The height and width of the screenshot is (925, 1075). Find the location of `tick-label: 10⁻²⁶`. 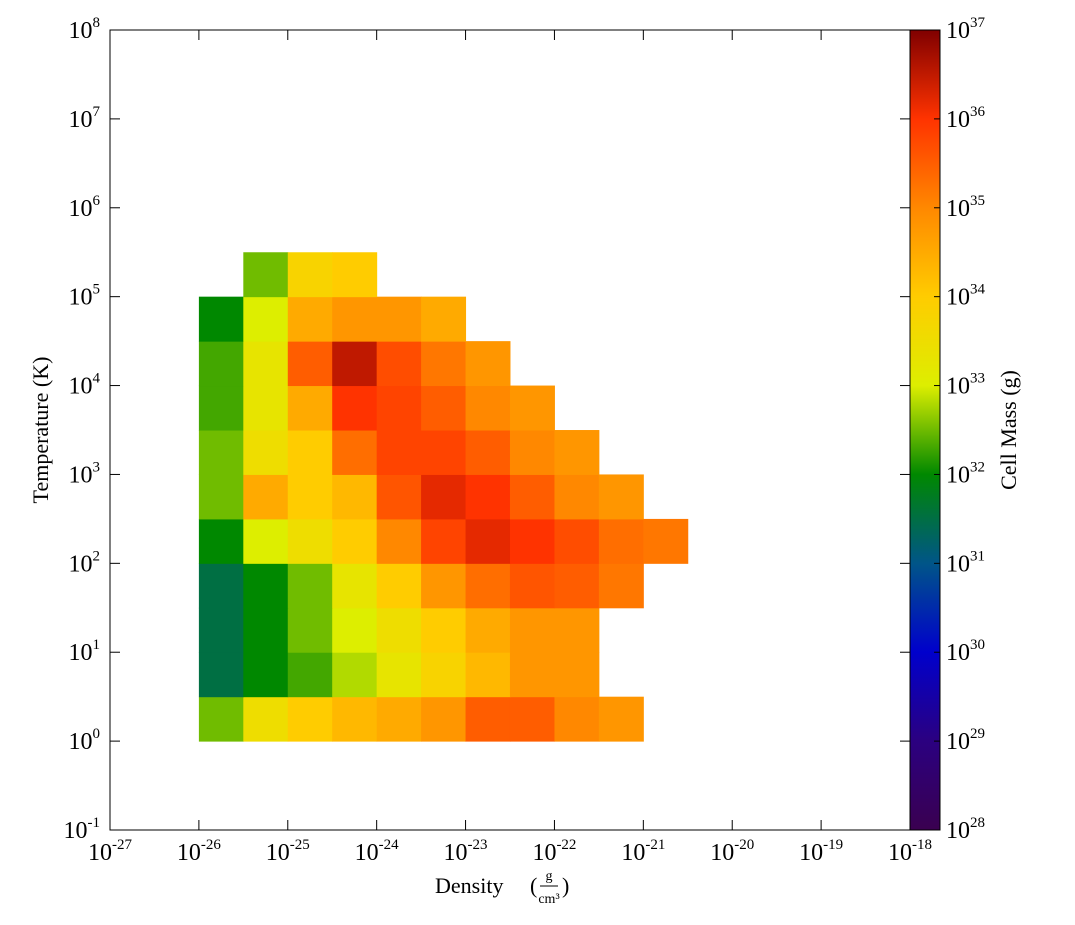

tick-label: 10⁻²⁶ is located at coordinates (199, 851).